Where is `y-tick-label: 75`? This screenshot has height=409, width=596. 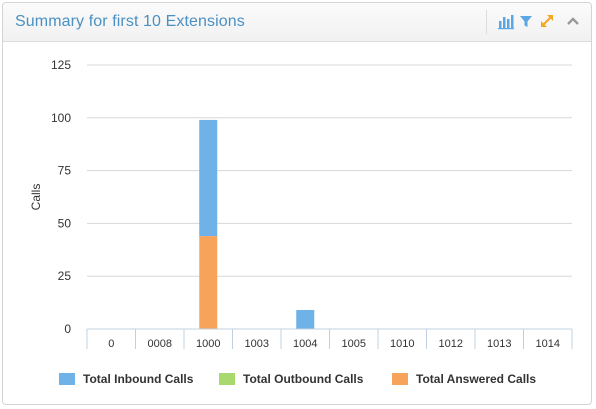
y-tick-label: 75 is located at coordinates (65, 171).